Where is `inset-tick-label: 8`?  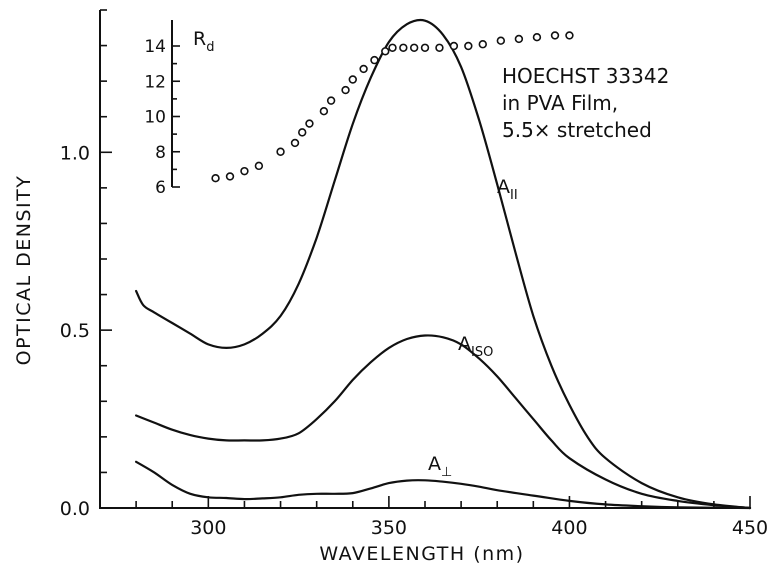 inset-tick-label: 8 is located at coordinates (160, 153).